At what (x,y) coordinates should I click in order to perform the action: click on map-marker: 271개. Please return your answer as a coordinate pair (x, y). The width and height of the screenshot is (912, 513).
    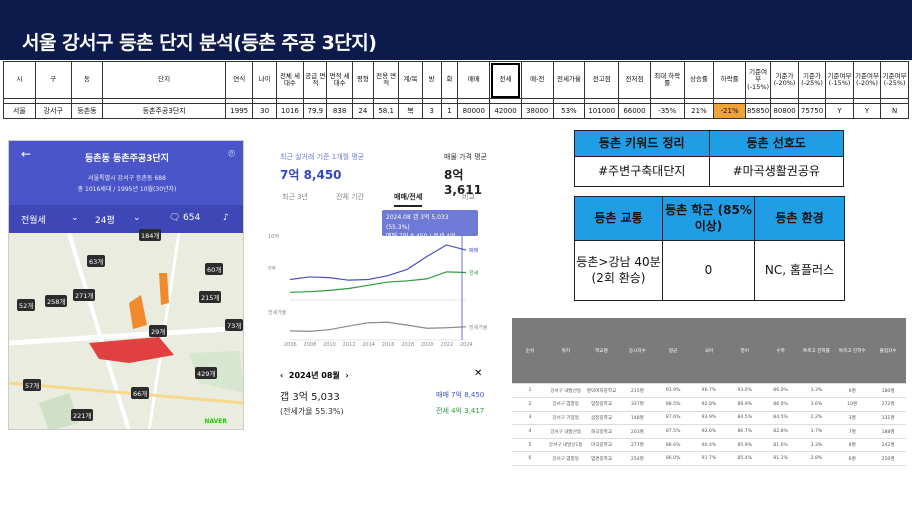
    Looking at the image, I should click on (84, 295).